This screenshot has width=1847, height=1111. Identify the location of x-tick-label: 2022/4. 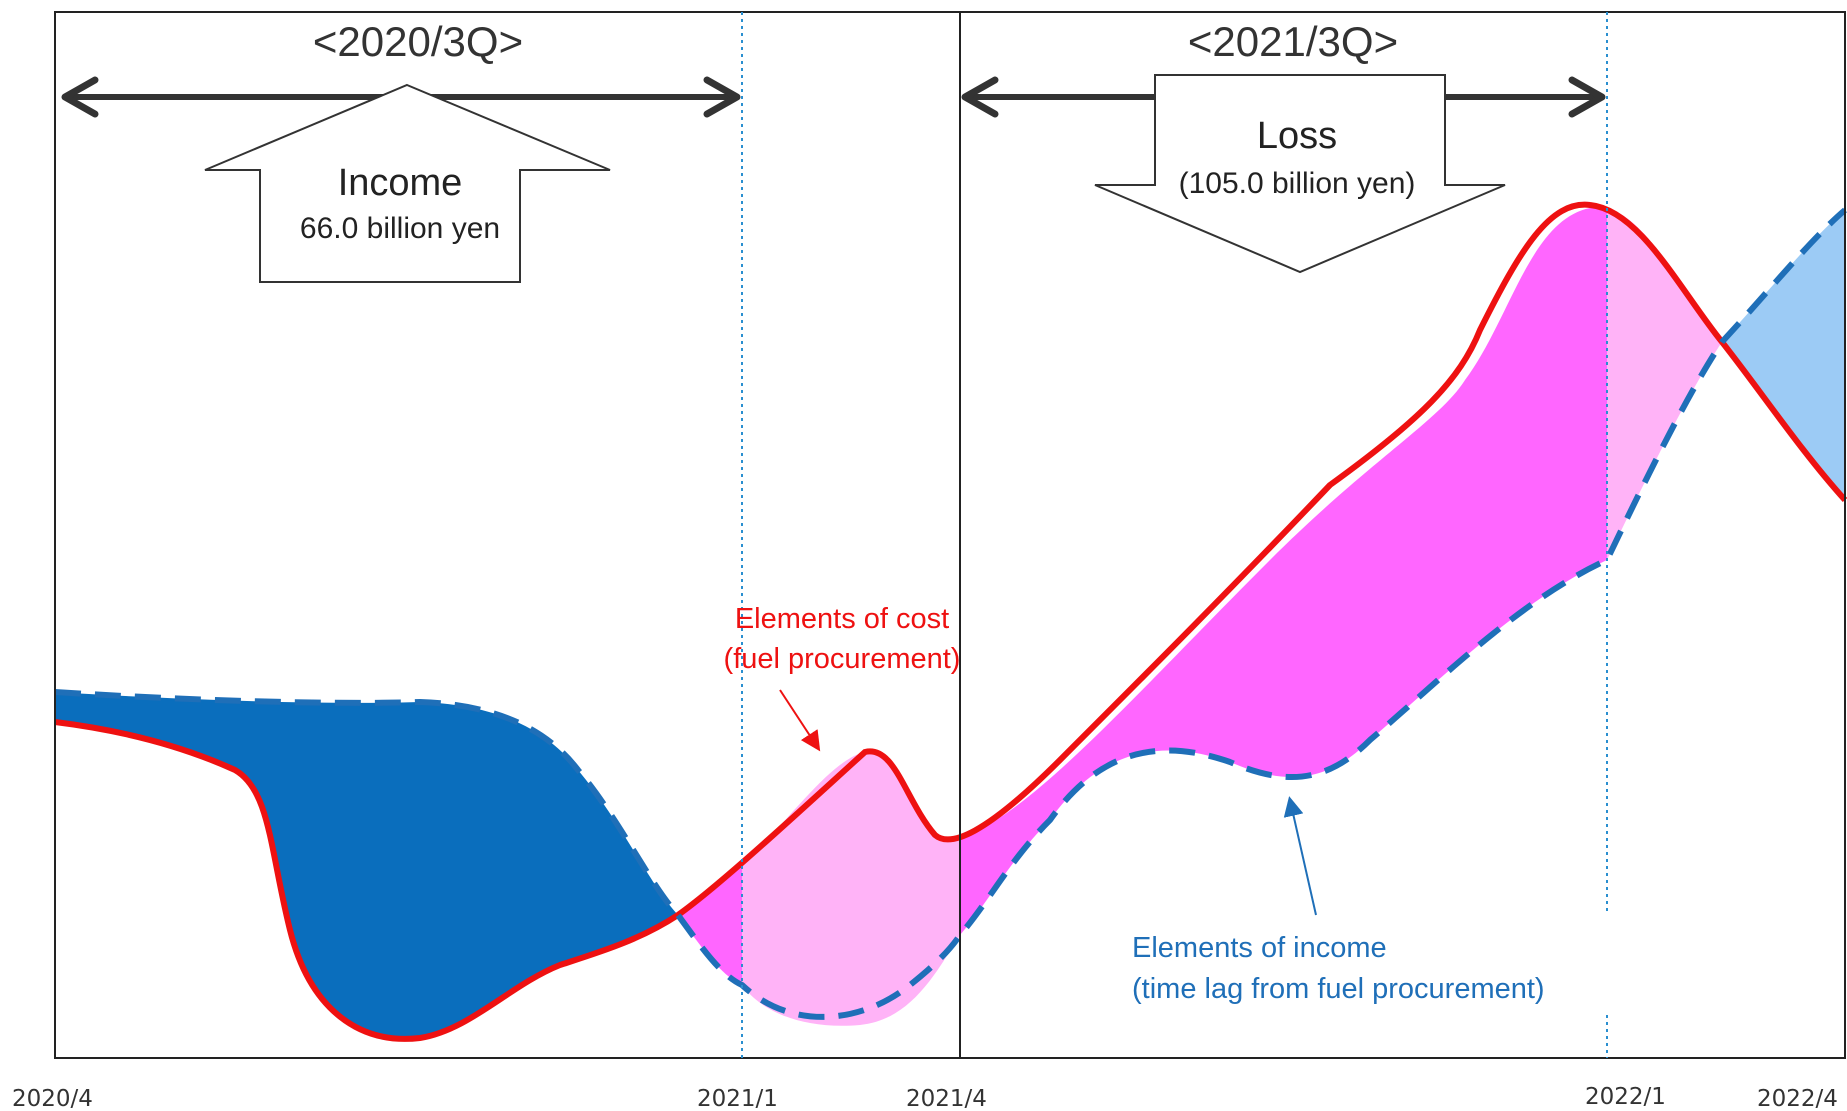
(1797, 1098).